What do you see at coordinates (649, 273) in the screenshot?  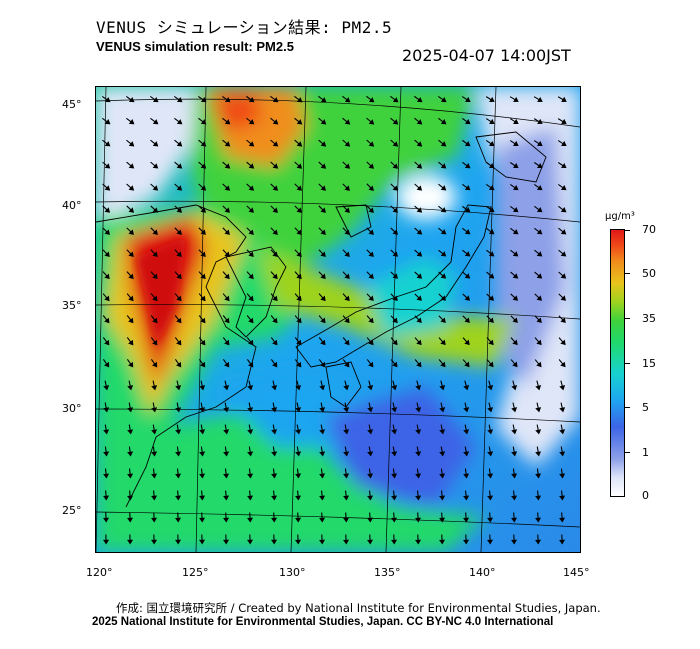 I see `colorbar-label-50: 50` at bounding box center [649, 273].